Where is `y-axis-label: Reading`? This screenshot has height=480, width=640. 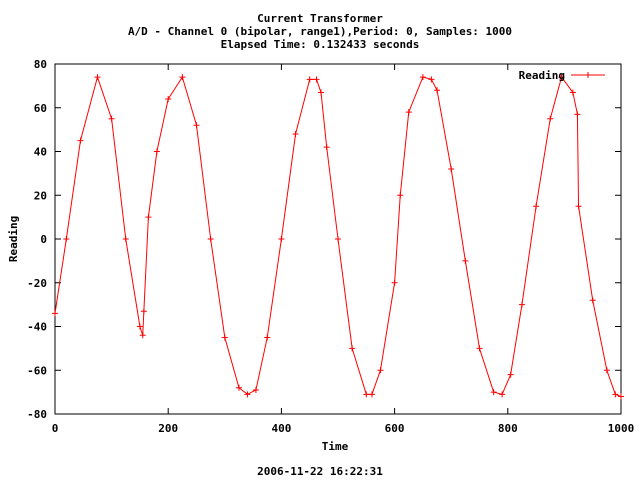
y-axis-label: Reading is located at coordinates (13, 239).